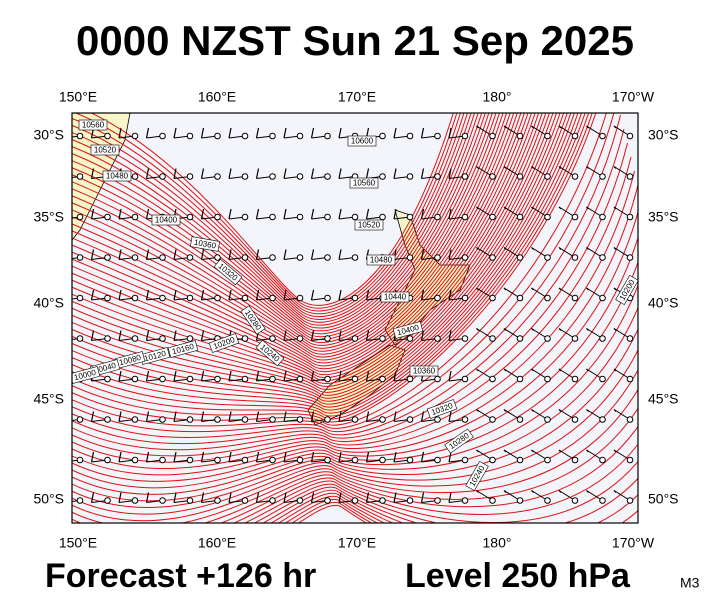 This screenshot has height=600, width=711. Describe the element at coordinates (48, 399) in the screenshot. I see `lat-label-left: 45°S` at that location.